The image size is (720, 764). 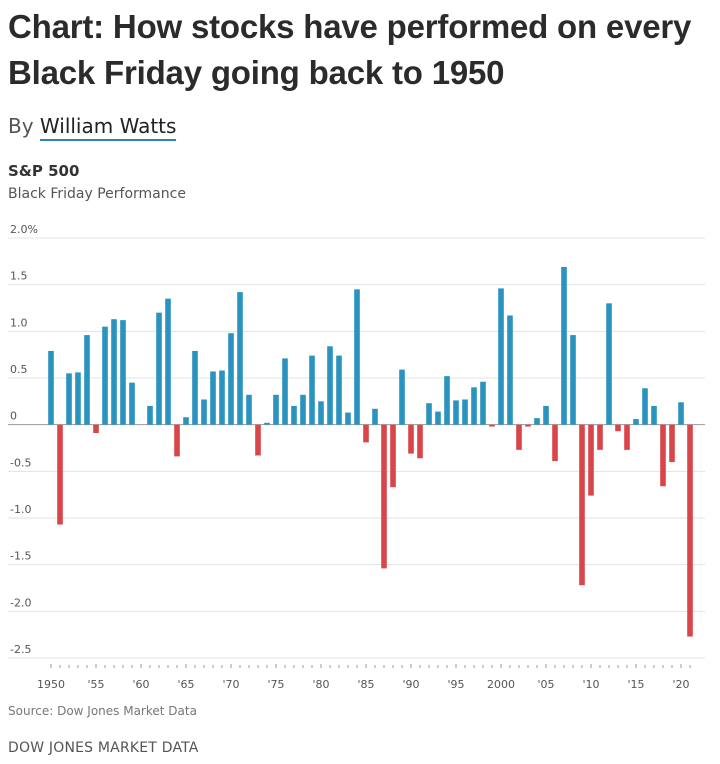 What do you see at coordinates (108, 127) in the screenshot?
I see `author-link: William Watts` at bounding box center [108, 127].